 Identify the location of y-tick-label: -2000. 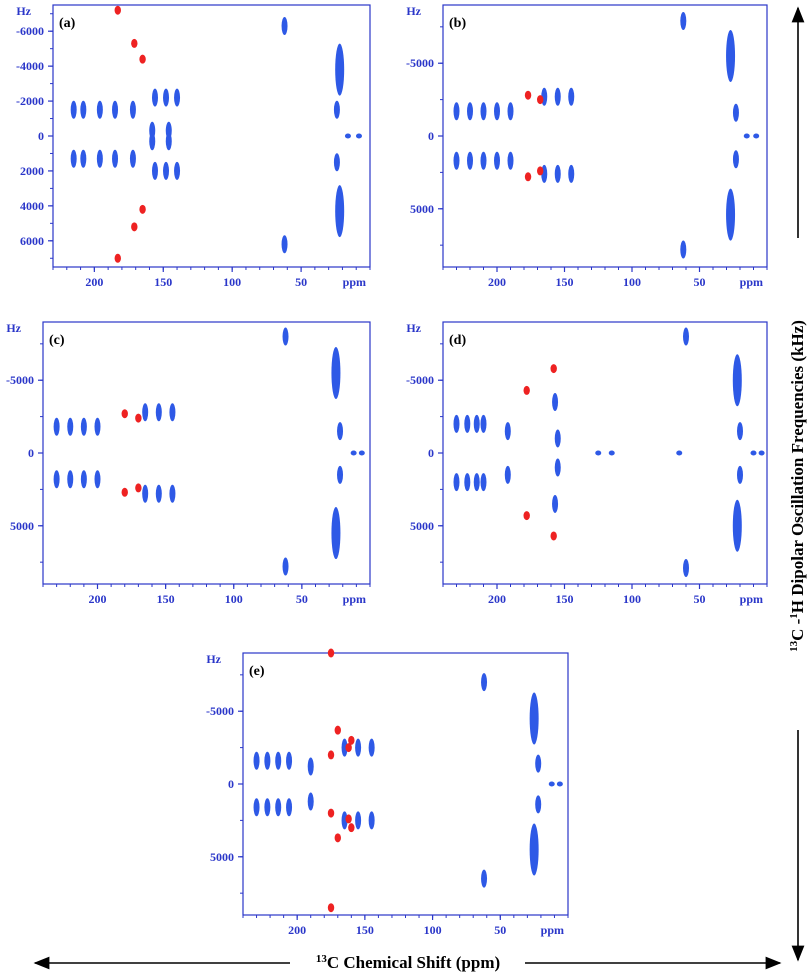
(30, 101).